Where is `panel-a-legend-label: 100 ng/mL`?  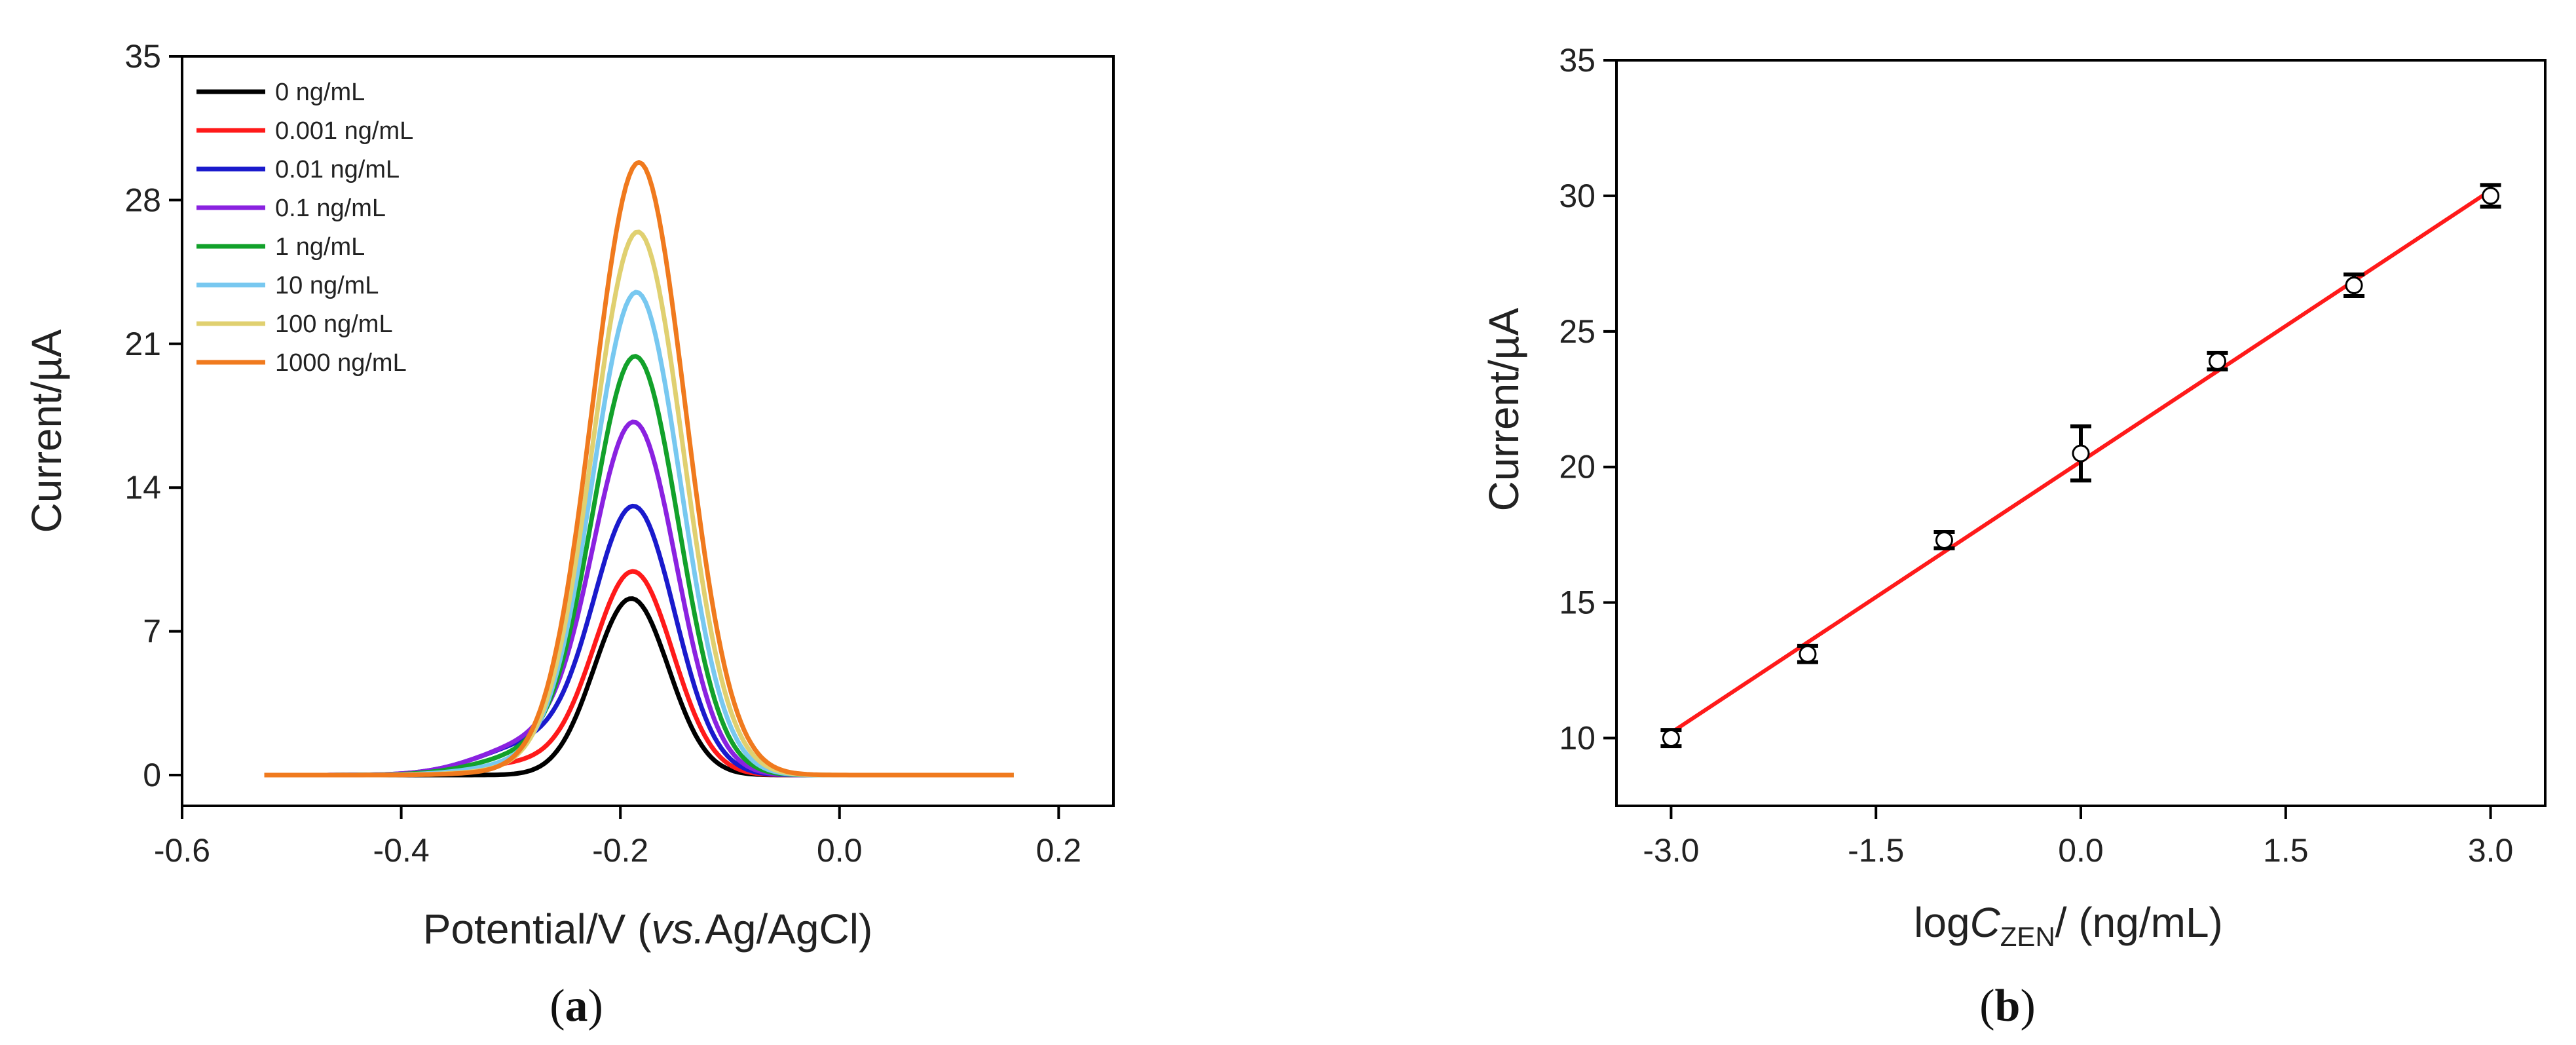
panel-a-legend-label: 100 ng/mL is located at coordinates (334, 324).